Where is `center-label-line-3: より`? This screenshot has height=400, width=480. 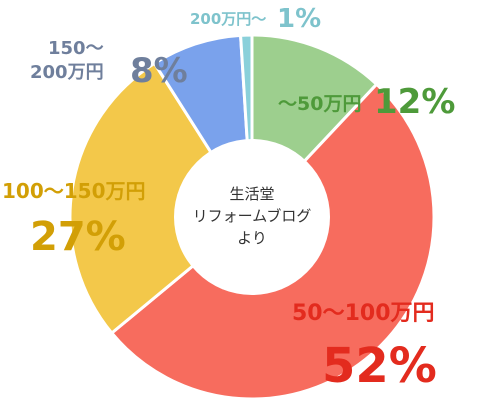
center-label-line-3: より is located at coordinates (252, 238).